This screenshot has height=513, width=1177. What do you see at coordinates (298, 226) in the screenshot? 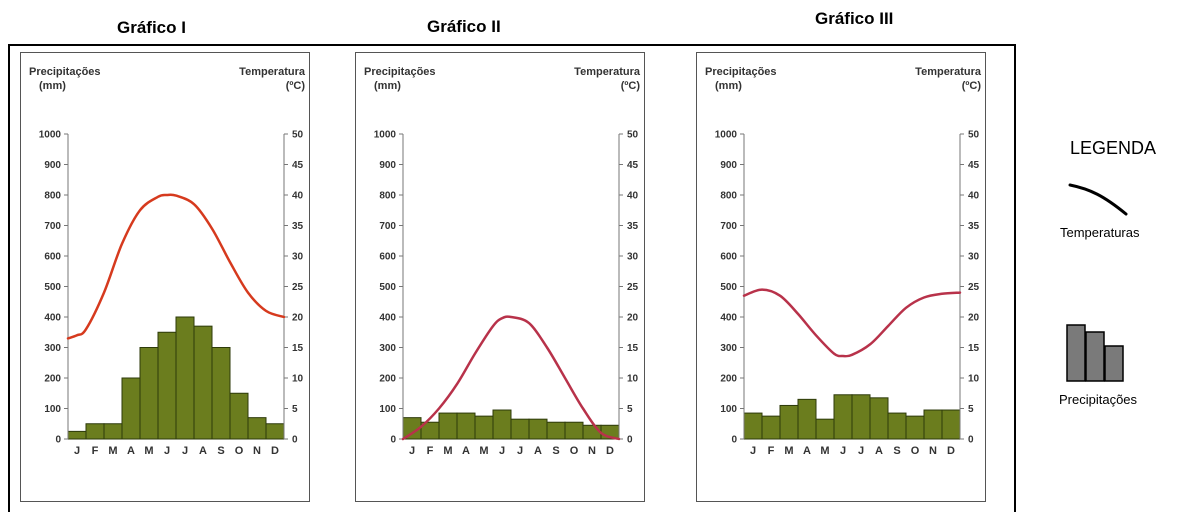
I see `temp-tick-label: 35` at bounding box center [298, 226].